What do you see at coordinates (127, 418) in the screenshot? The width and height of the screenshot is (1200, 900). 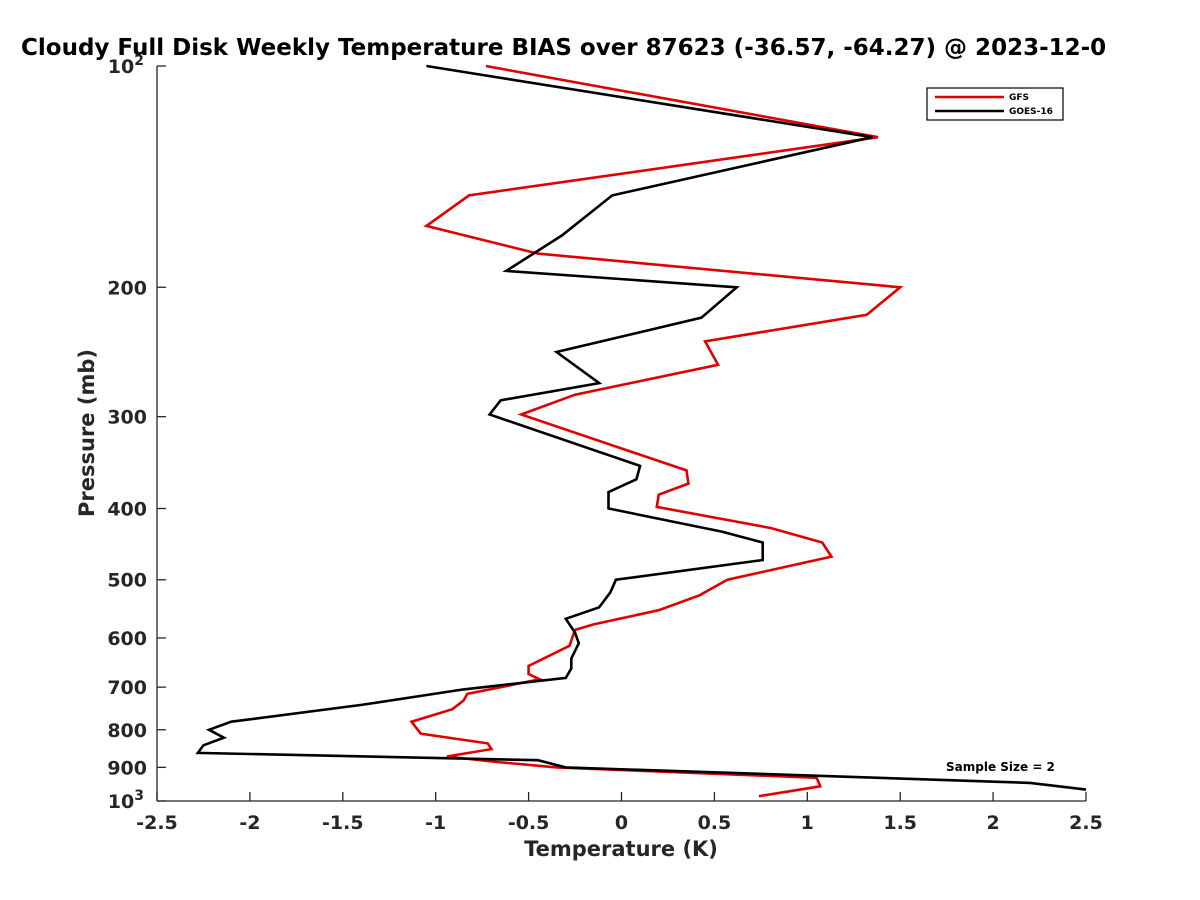 I see `y-tick-label: 300` at bounding box center [127, 418].